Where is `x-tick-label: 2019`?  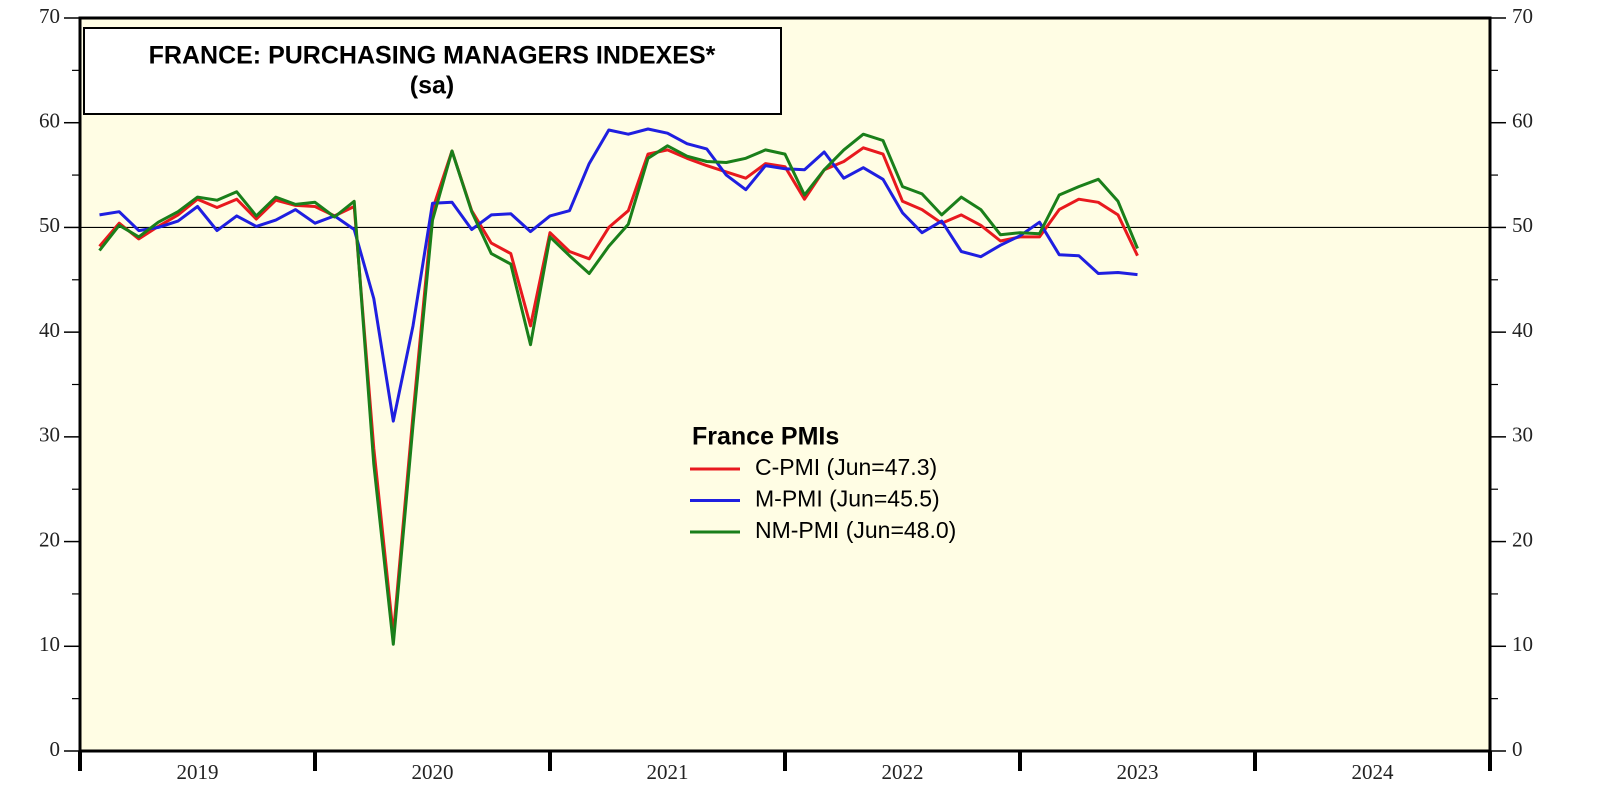
x-tick-label: 2019 is located at coordinates (198, 772).